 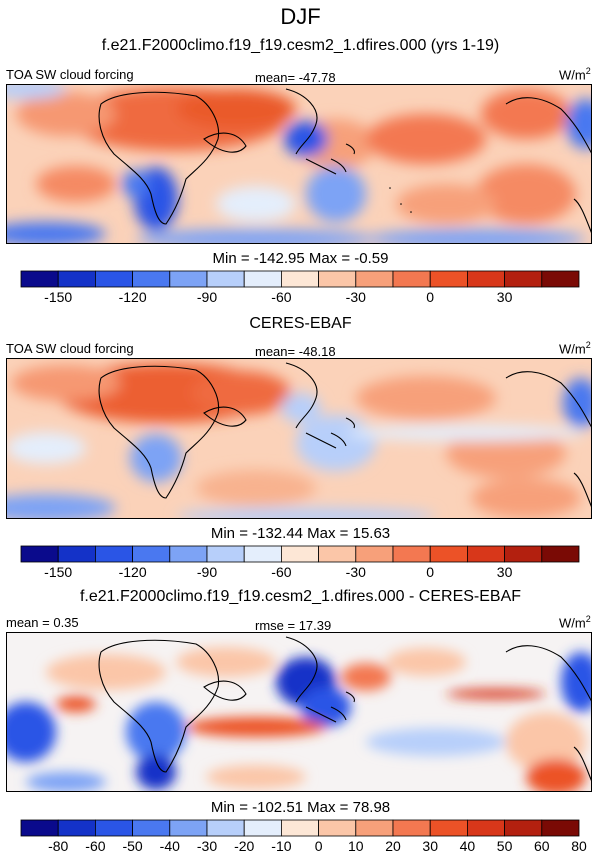 I want to click on colorbar-3-tick-label: -80, so click(x=58, y=846).